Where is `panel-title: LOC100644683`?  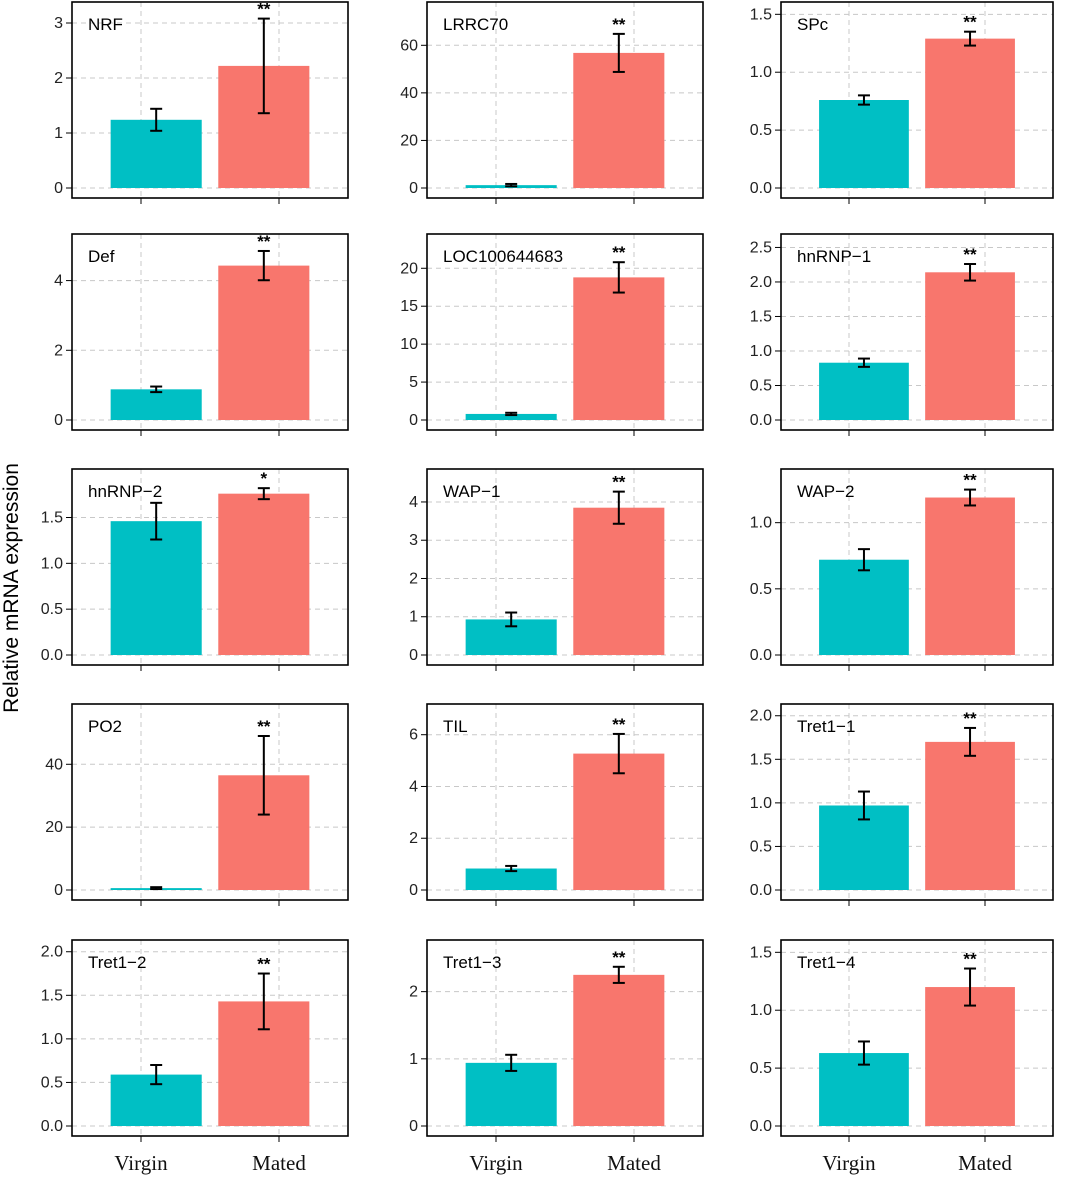 panel-title: LOC100644683 is located at coordinates (503, 256).